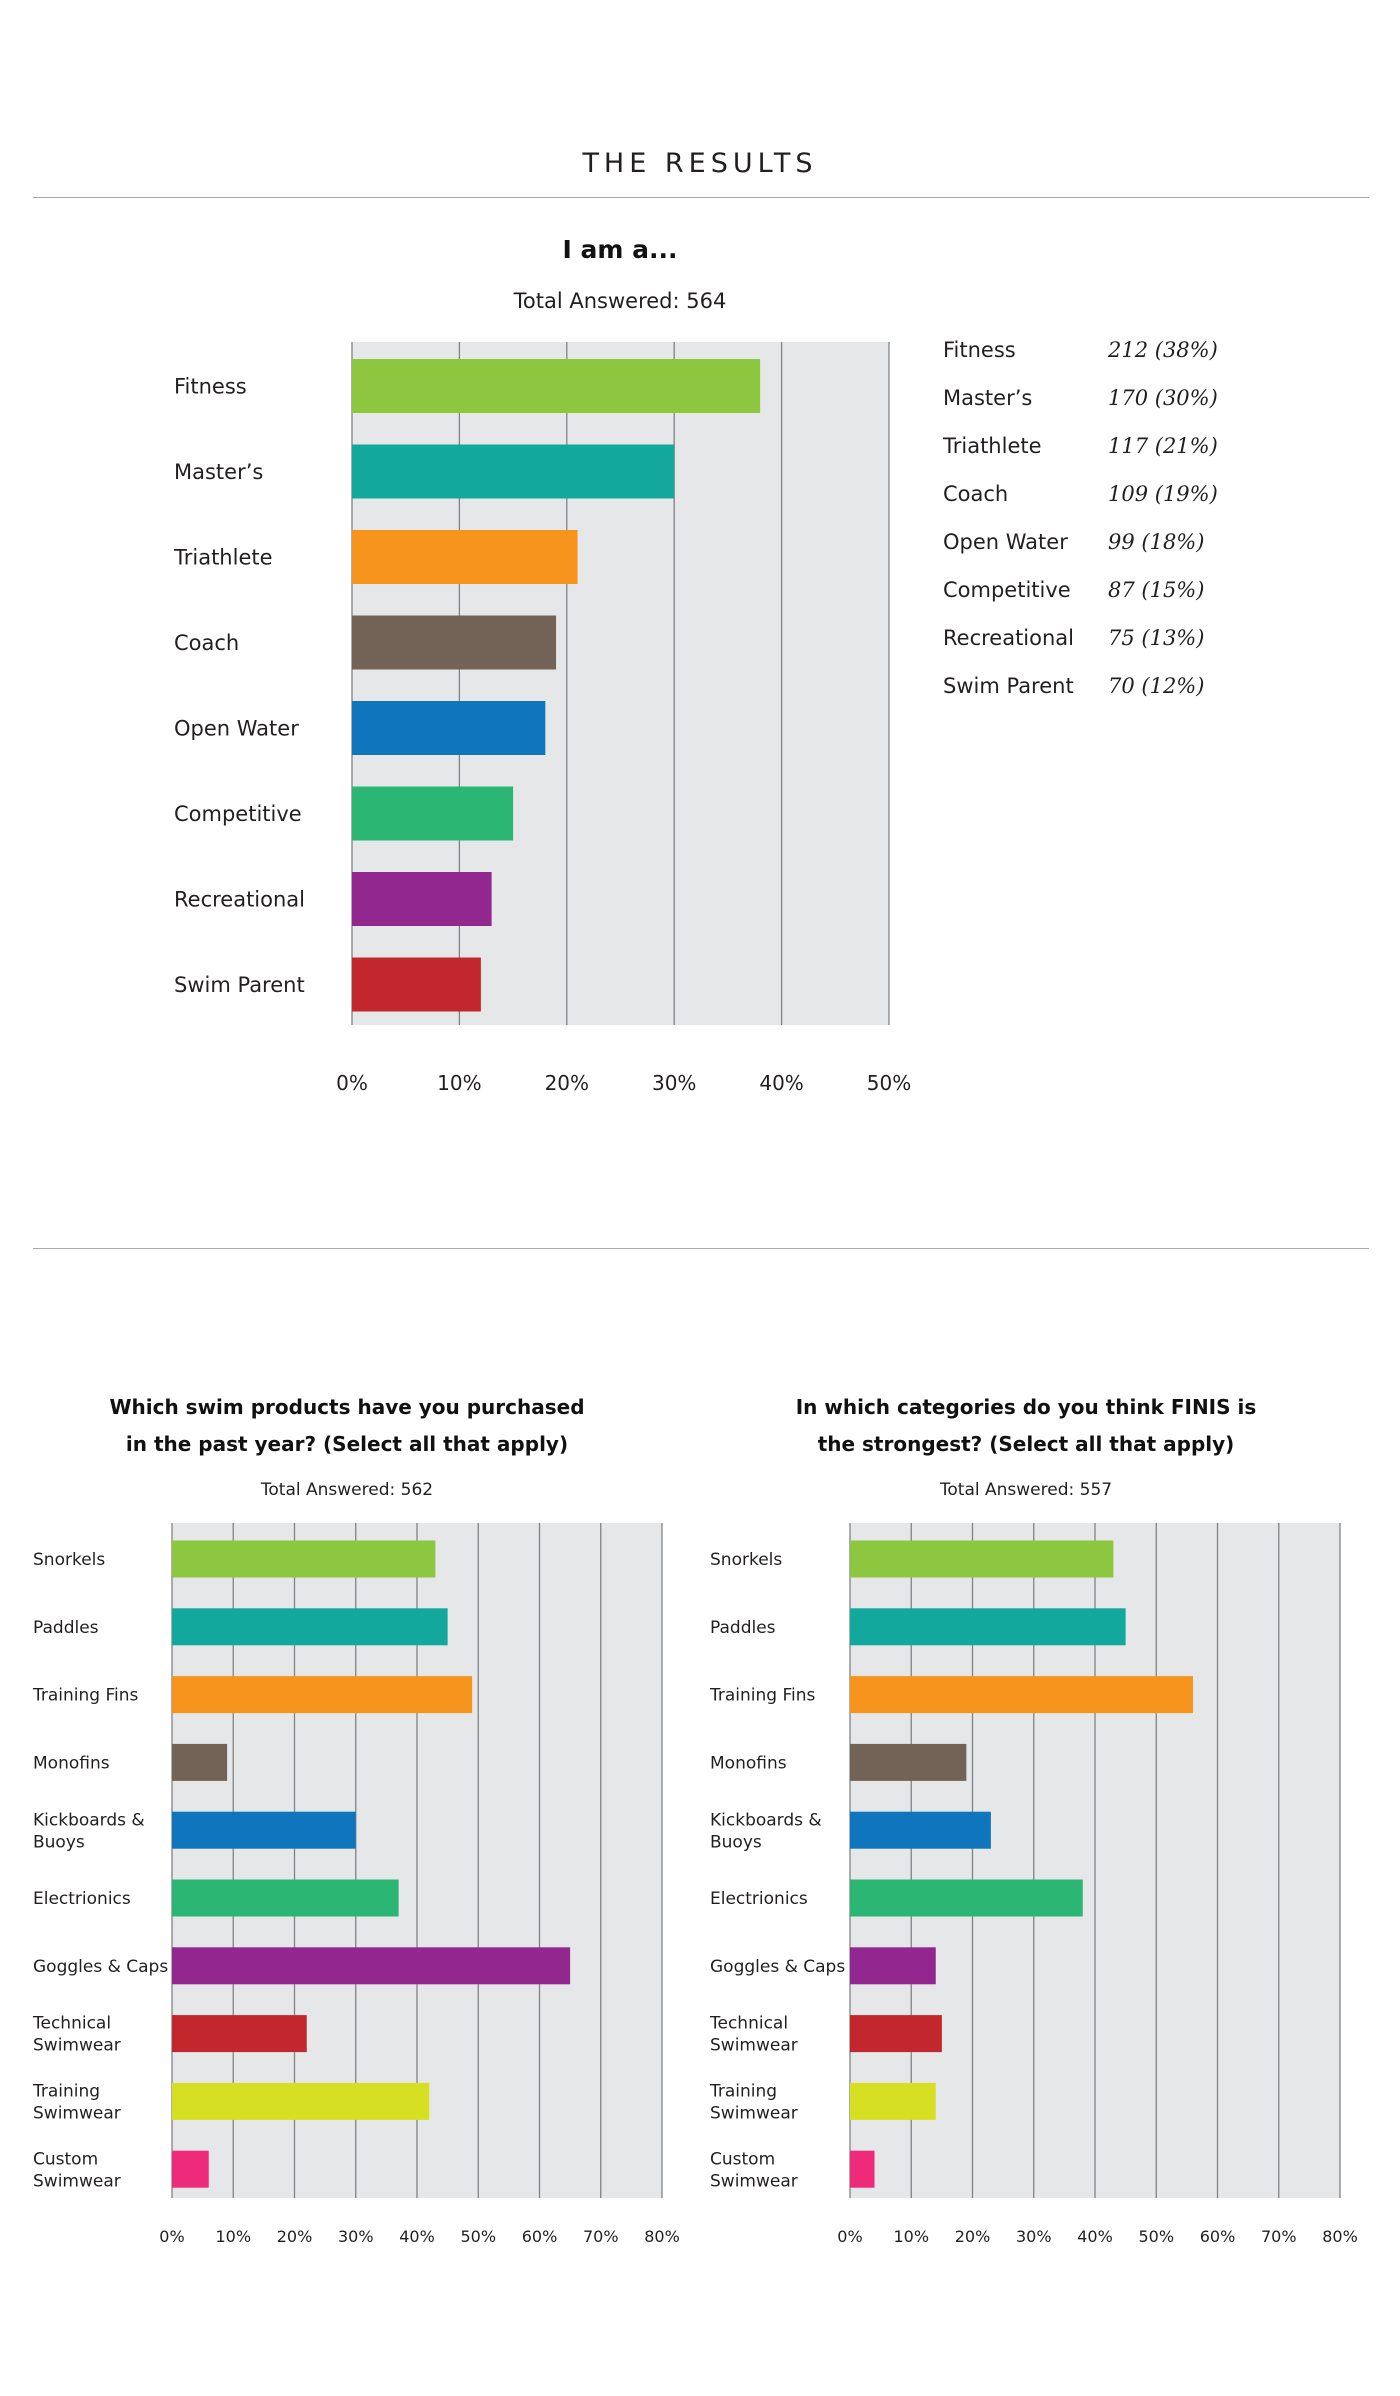  What do you see at coordinates (66, 1628) in the screenshot?
I see `purchased-chart-category-label: Paddles` at bounding box center [66, 1628].